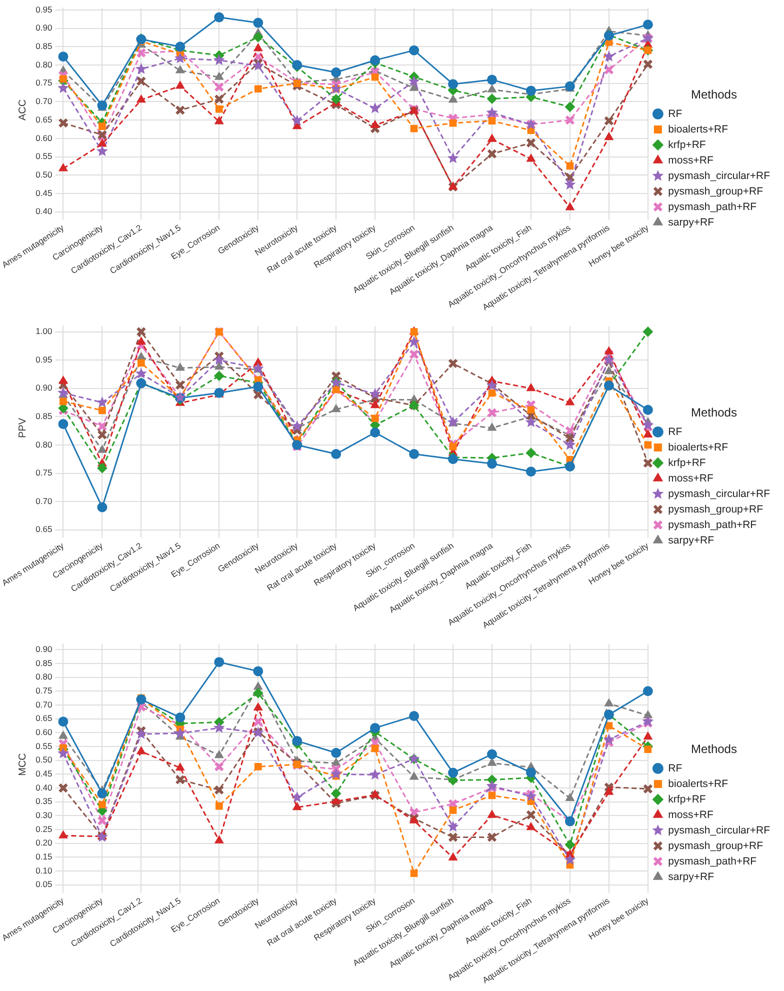 This screenshot has height=991, width=784. What do you see at coordinates (22, 110) in the screenshot?
I see `y-axis-title: ACC` at bounding box center [22, 110].